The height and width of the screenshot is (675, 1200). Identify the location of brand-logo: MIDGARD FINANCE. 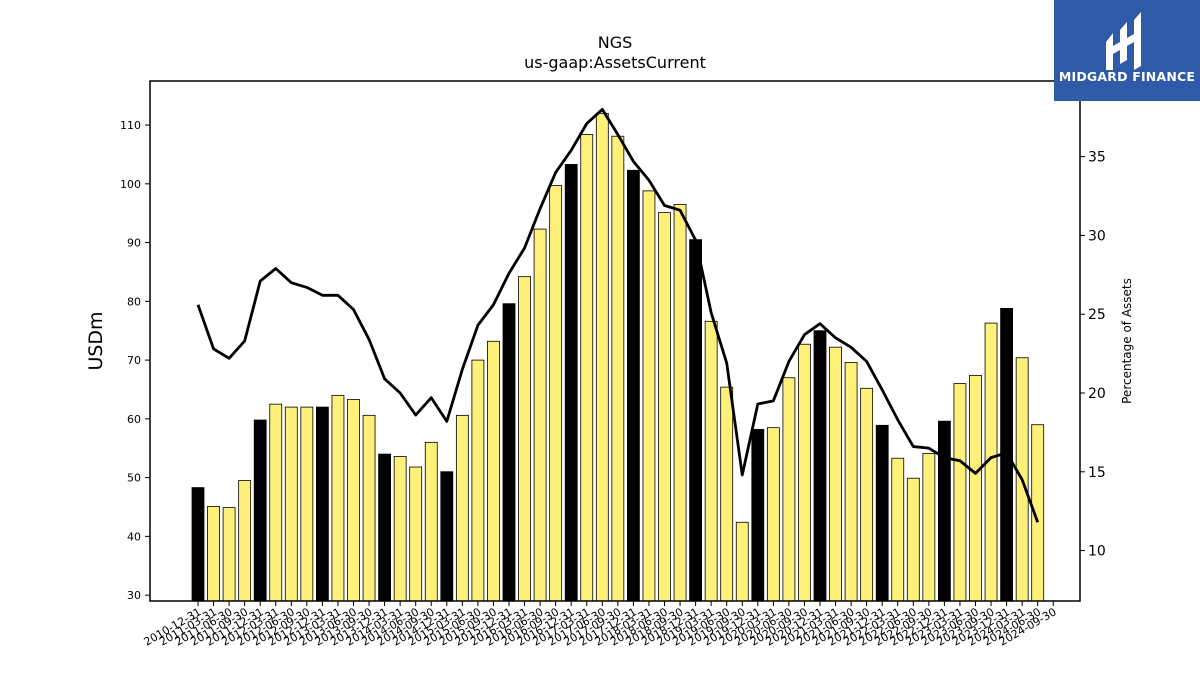
(1127, 50).